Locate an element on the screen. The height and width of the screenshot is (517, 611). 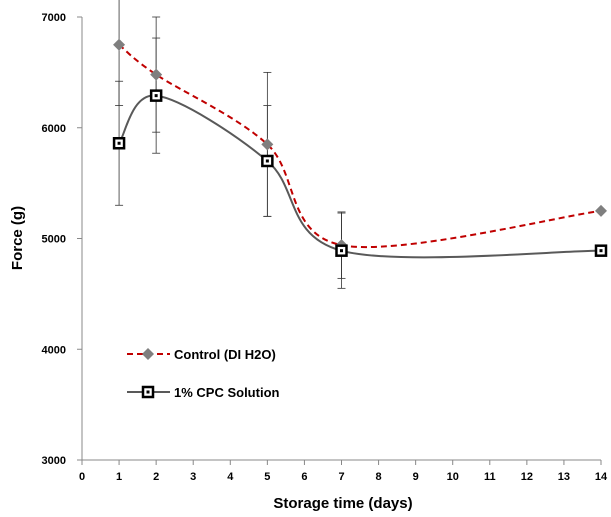
y-tick-label: 7000 is located at coordinates (54, 18).